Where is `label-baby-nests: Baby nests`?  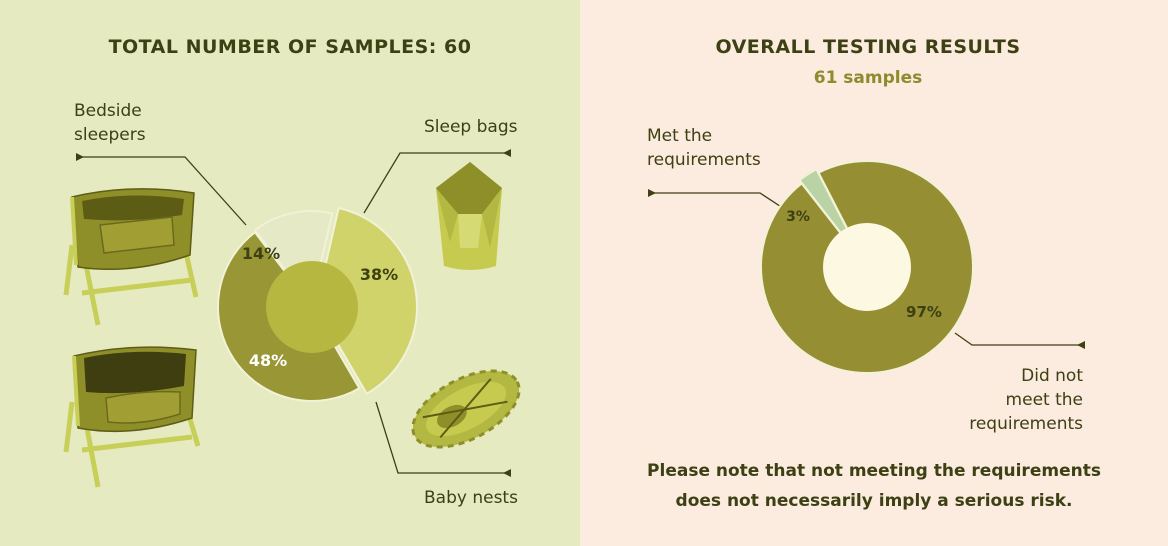 label-baby-nests: Baby nests is located at coordinates (471, 498).